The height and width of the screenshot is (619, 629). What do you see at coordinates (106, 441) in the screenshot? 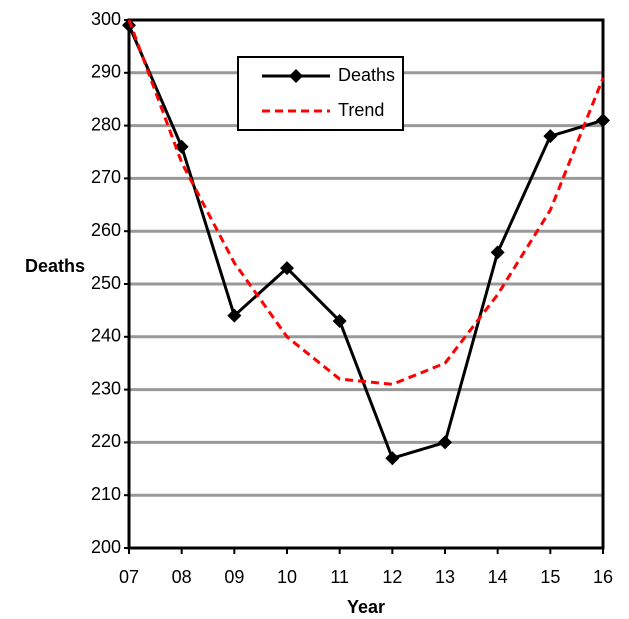
I see `y-tick-label: 220` at bounding box center [106, 441].